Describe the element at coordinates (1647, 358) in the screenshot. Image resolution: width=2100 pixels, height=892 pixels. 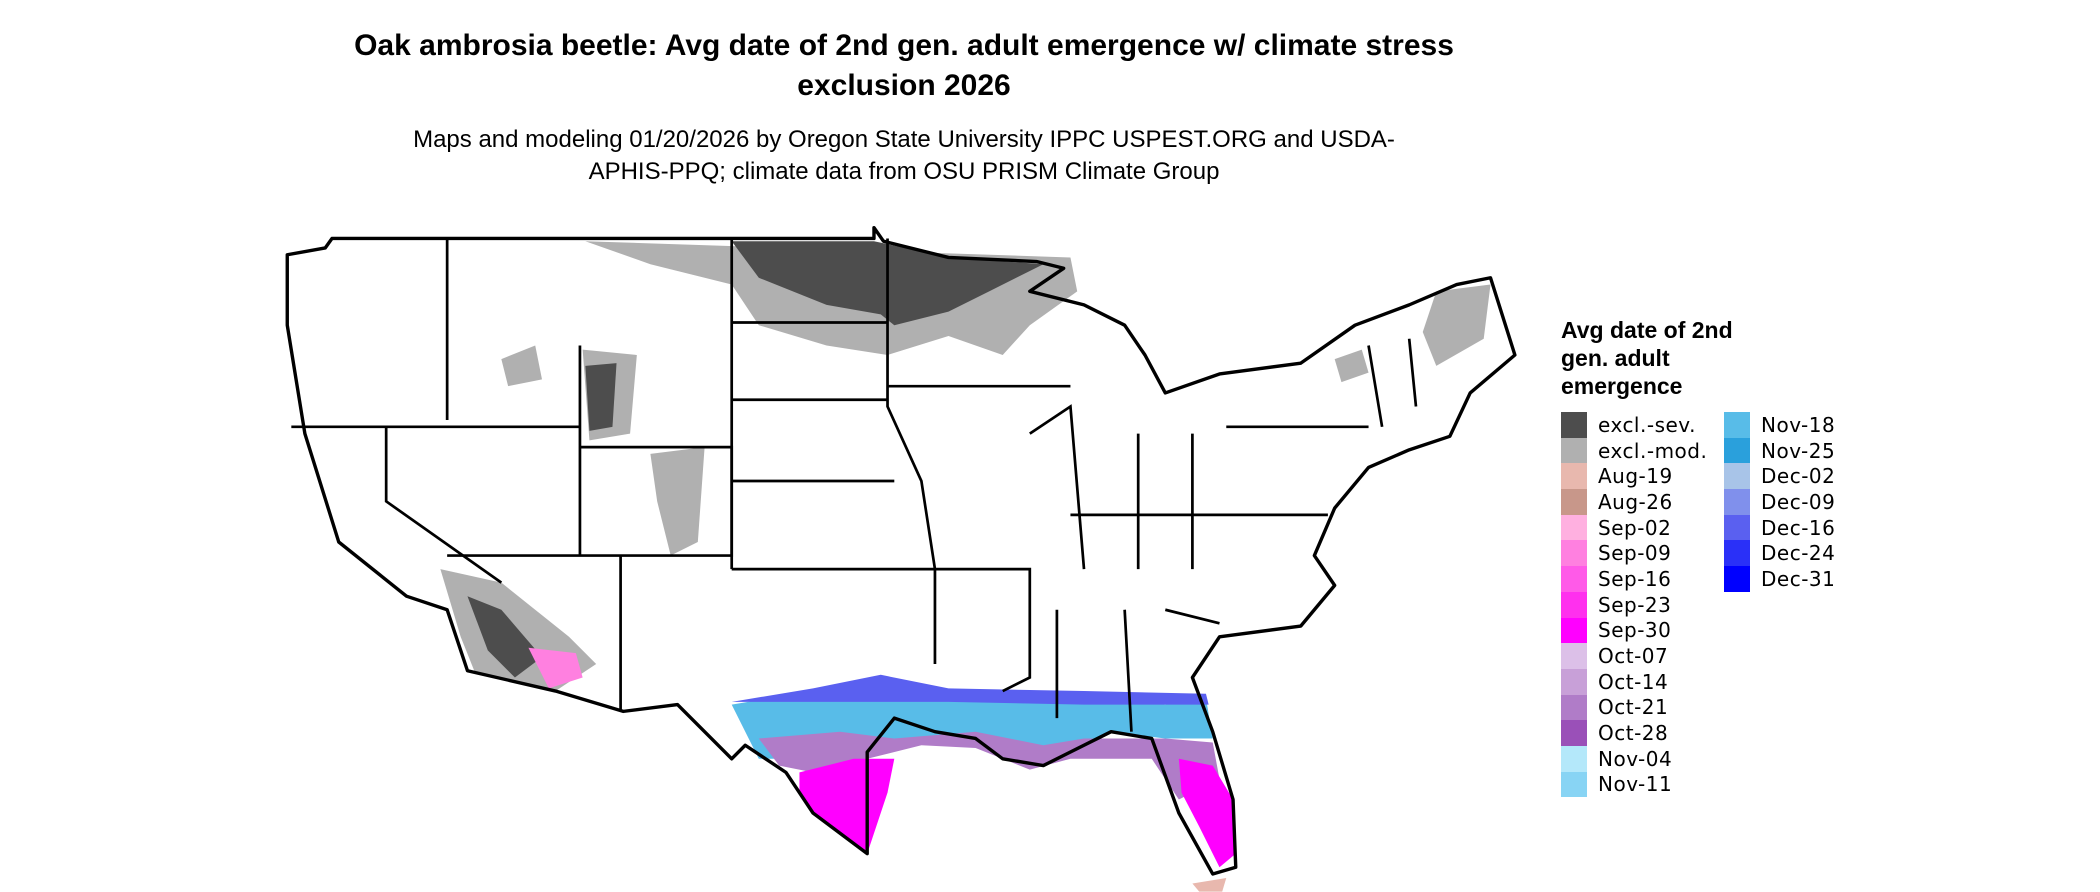
I see `legend-title: Avg date of 2nd gen. adult emergence` at that location.